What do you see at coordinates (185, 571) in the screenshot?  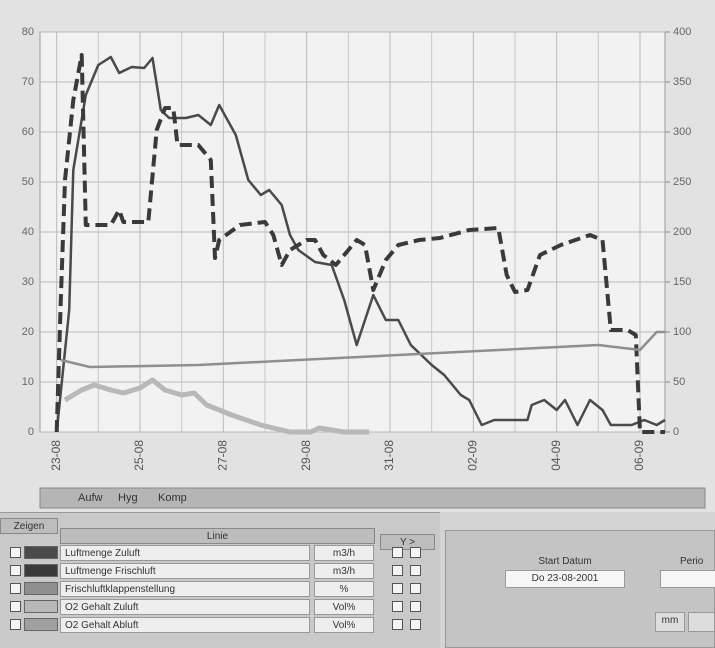 I see `line-name: Luftmenge Frischluft` at bounding box center [185, 571].